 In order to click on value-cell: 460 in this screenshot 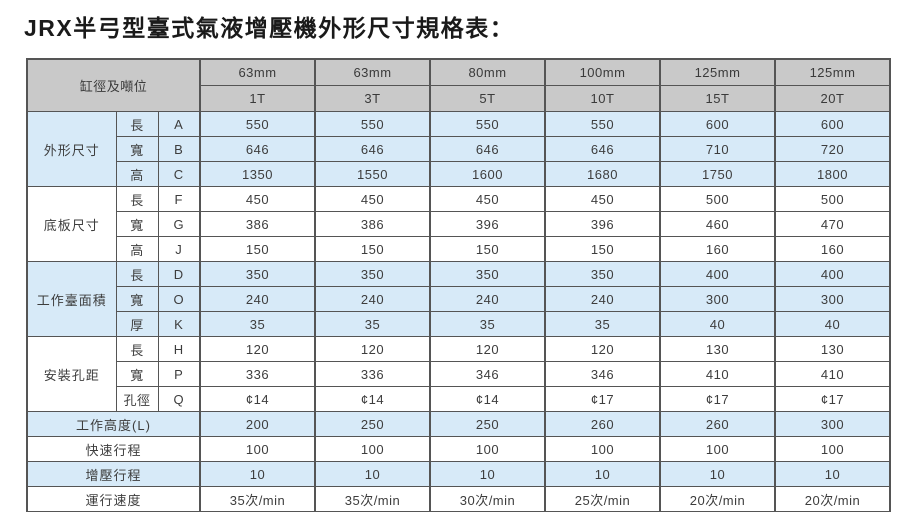, I will do `click(717, 224)`.